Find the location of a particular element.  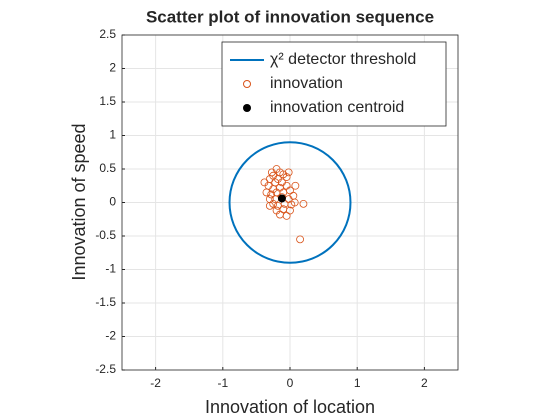

y-tick-label: -2.5 is located at coordinates (105, 369).